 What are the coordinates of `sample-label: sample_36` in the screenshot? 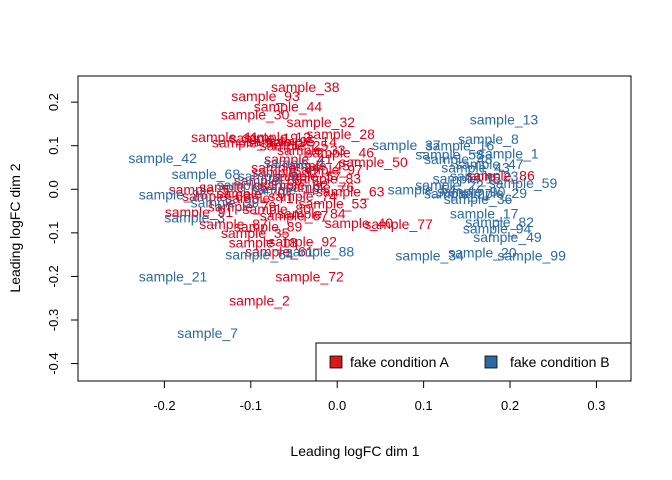 It's located at (478, 199).